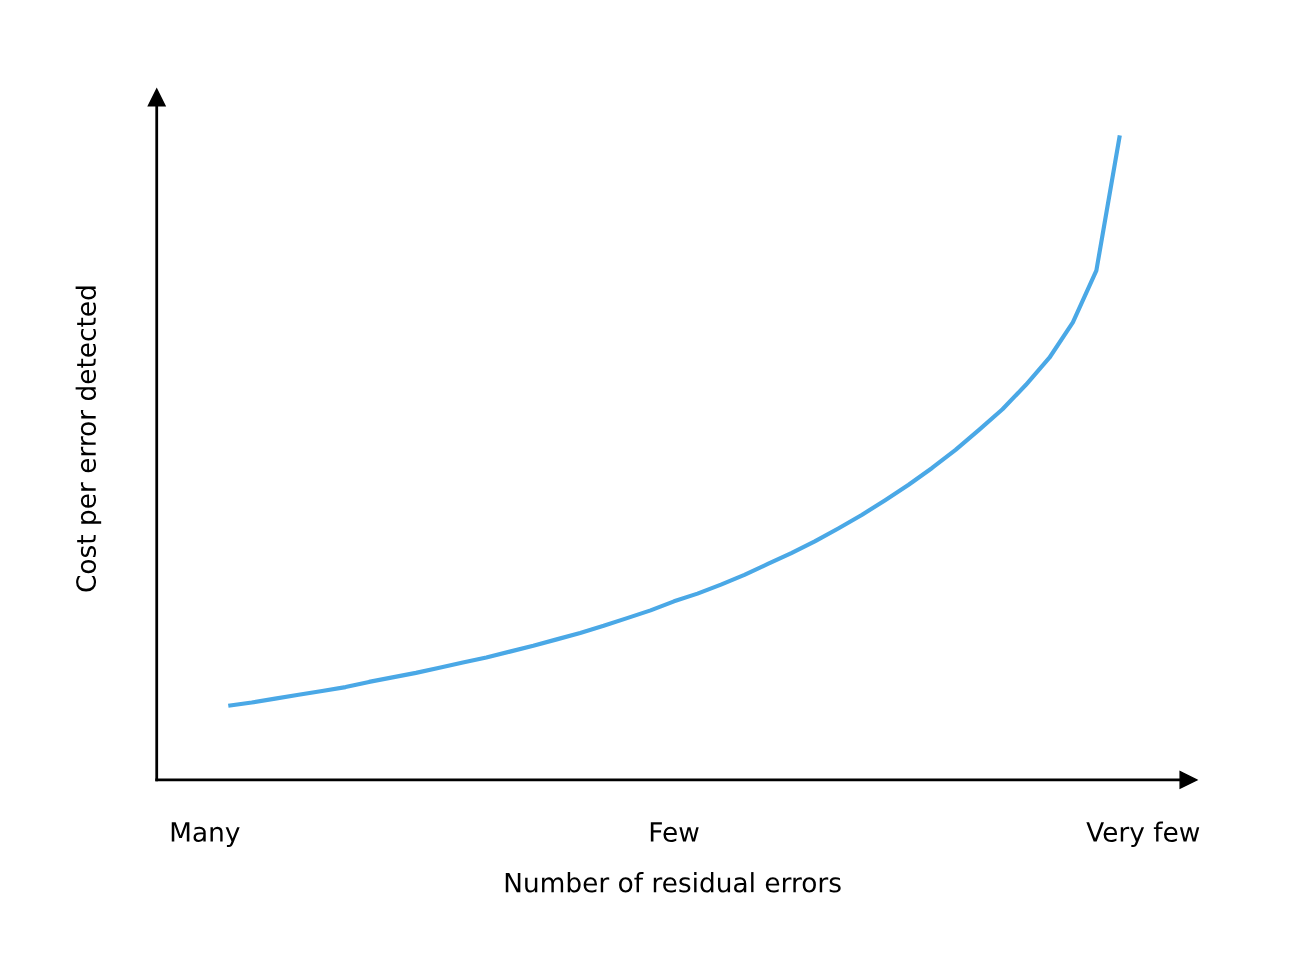  I want to click on x-tick-label: Very few, so click(1143, 834).